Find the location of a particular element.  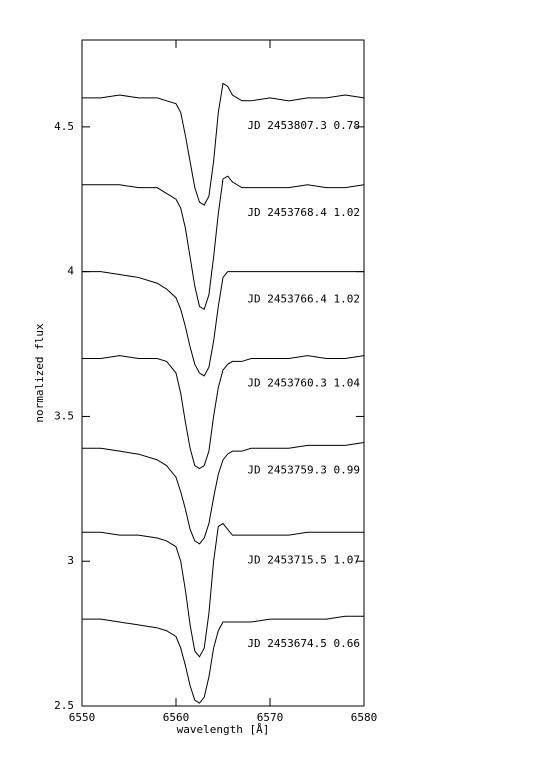

spectrum-label: JD 2453807.3 0.78 is located at coordinates (303, 125).